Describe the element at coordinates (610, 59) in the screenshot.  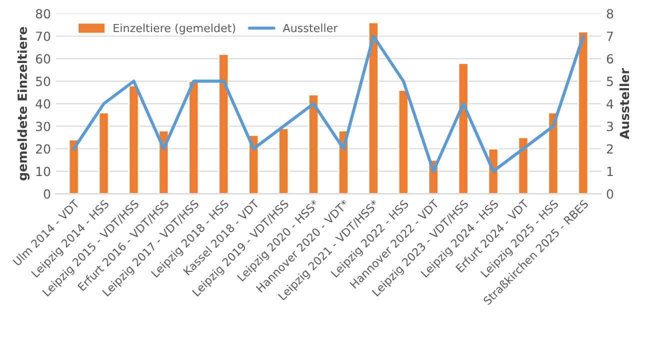
I see `y2-tick-label: 6` at that location.